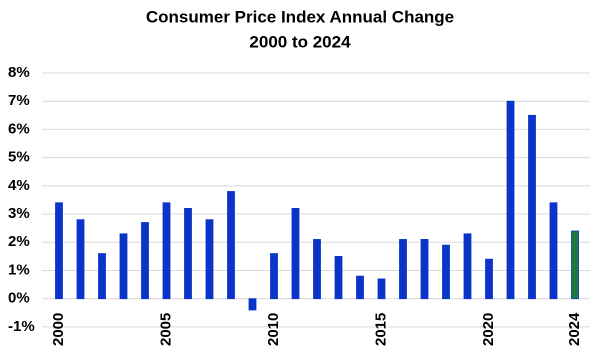  What do you see at coordinates (273, 329) in the screenshot?
I see `x-tick-label: 2010` at bounding box center [273, 329].